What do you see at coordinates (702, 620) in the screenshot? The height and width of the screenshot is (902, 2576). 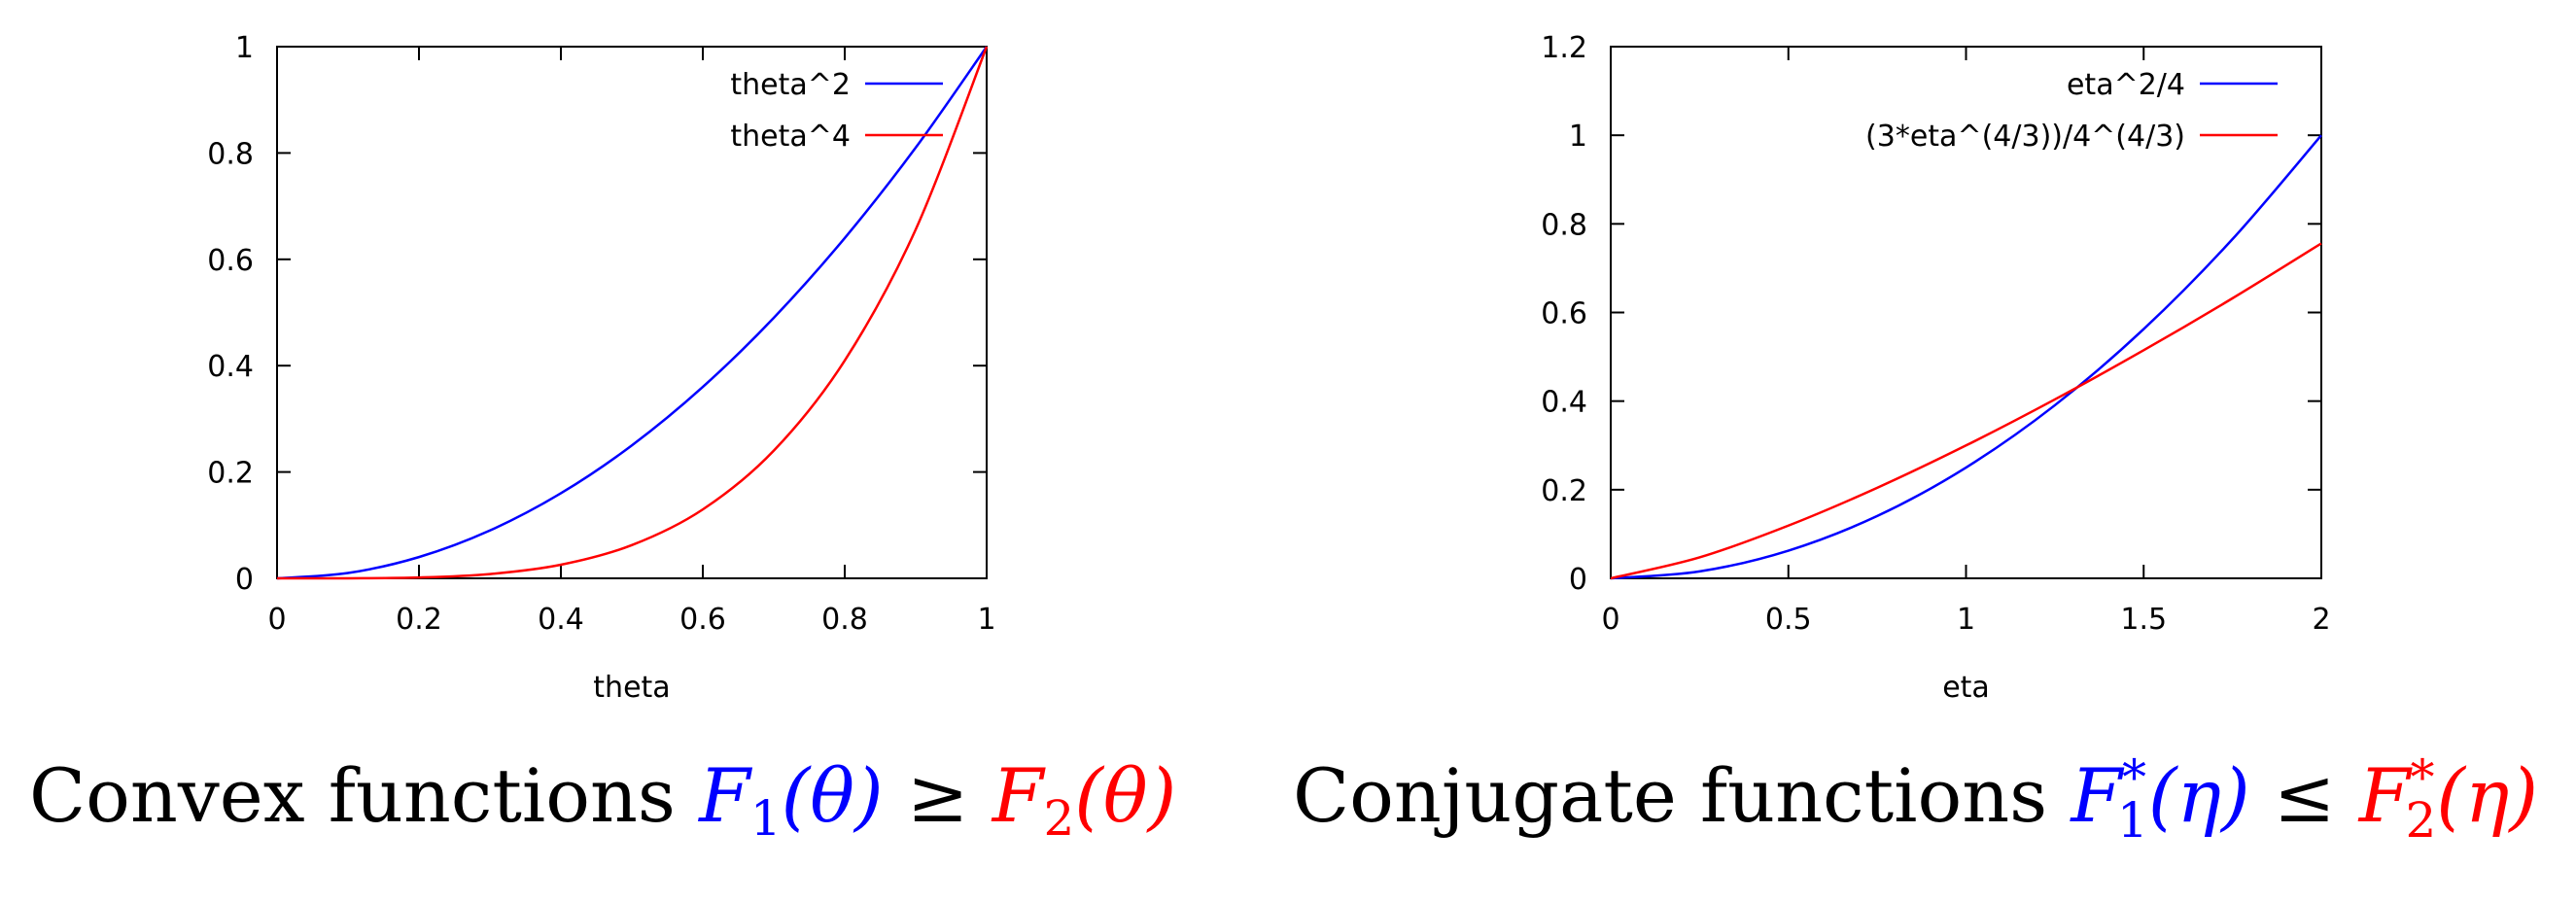 I see `left-x-tick-label: 0.6` at bounding box center [702, 620].